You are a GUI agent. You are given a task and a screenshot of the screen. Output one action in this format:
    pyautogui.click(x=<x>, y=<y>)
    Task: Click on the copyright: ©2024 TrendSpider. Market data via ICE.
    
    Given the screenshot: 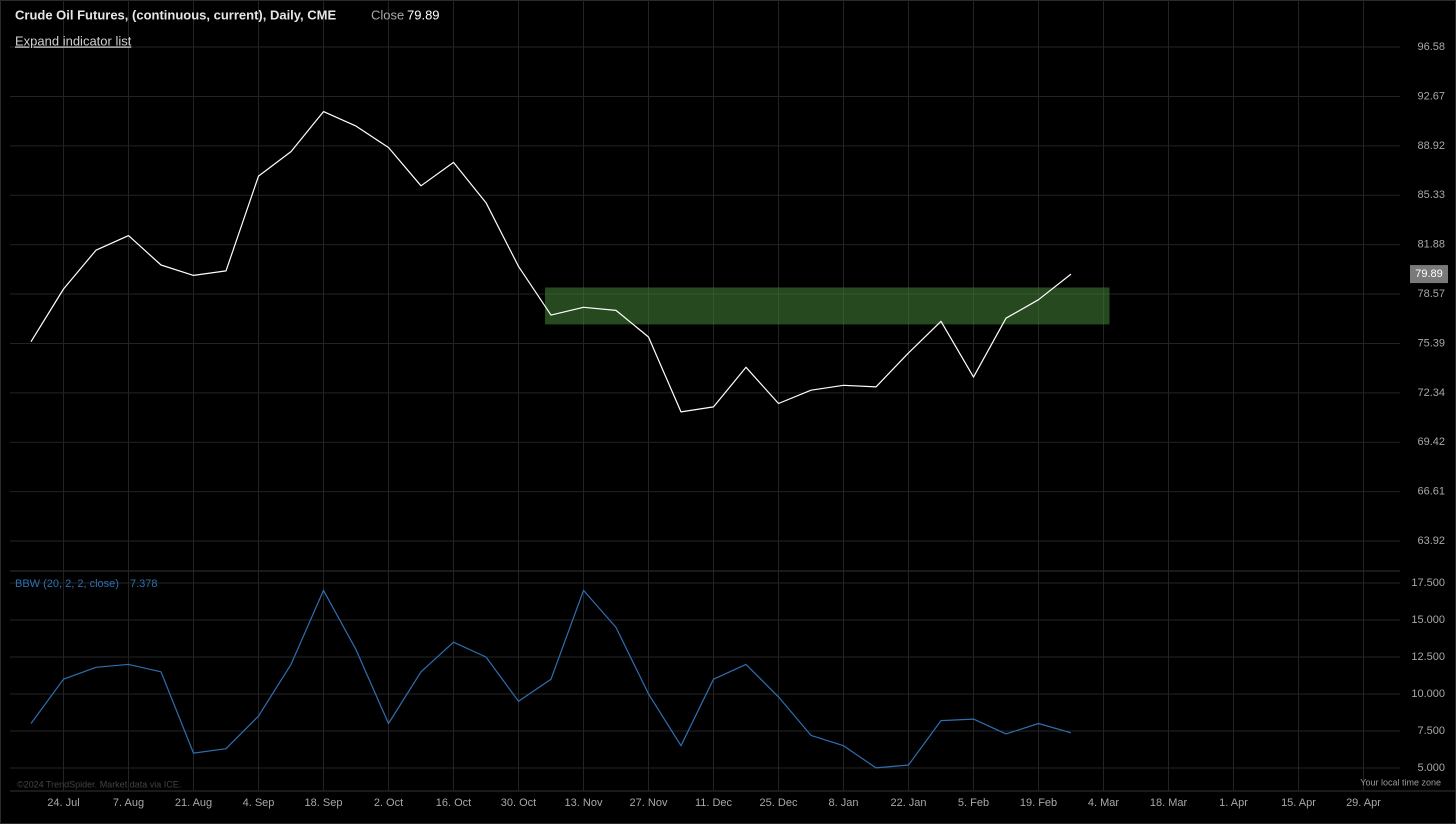 What is the action you would take?
    pyautogui.click(x=99, y=784)
    